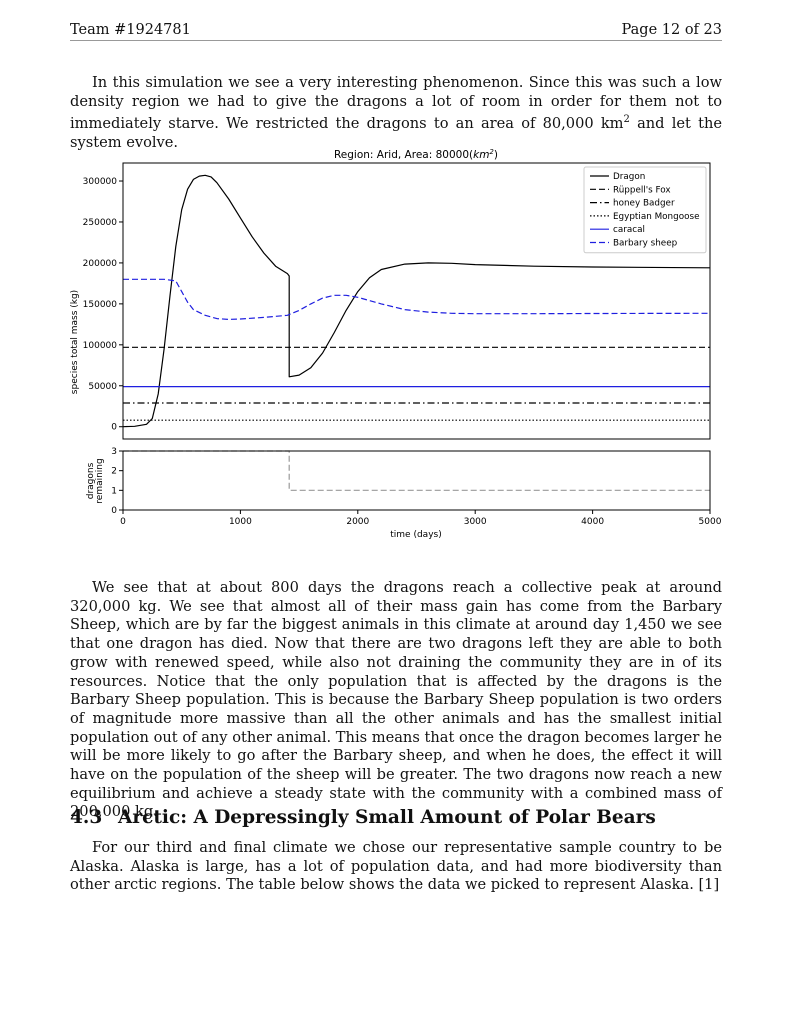 Image resolution: width=792 pixels, height=1024 pixels. What do you see at coordinates (86, 817) in the screenshot?
I see `section-number: 4.3` at bounding box center [86, 817].